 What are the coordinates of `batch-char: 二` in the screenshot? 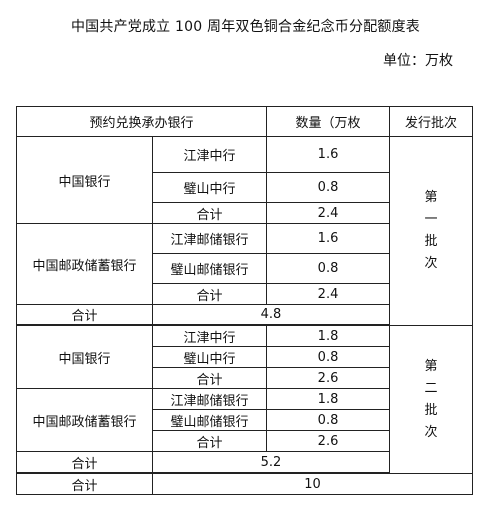 It's located at (431, 388).